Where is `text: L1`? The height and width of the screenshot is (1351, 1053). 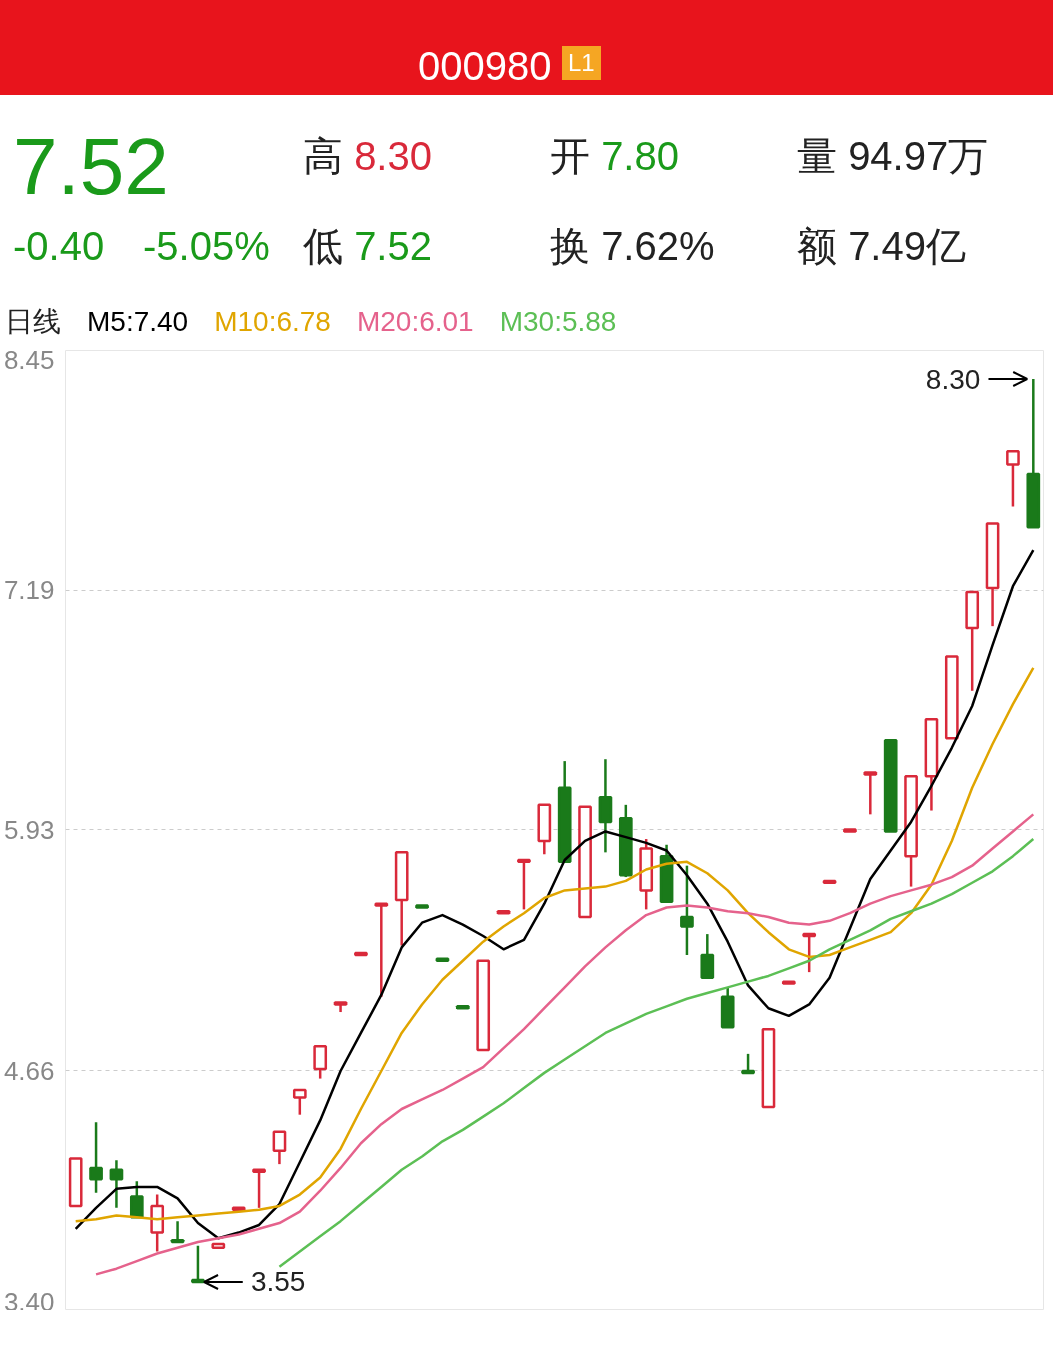
text: L1 is located at coordinates (581, 63).